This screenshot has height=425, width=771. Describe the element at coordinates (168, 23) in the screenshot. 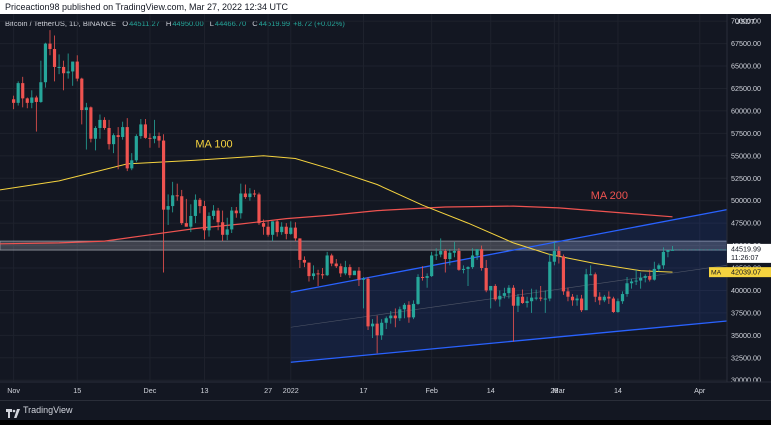

I see `high-key: H` at that location.